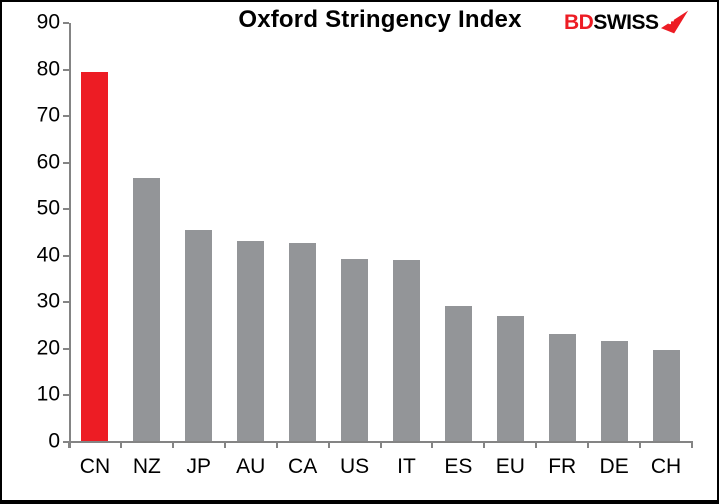 Image resolution: width=719 pixels, height=504 pixels. What do you see at coordinates (579, 22) in the screenshot?
I see `logo-text-bd: BD` at bounding box center [579, 22].